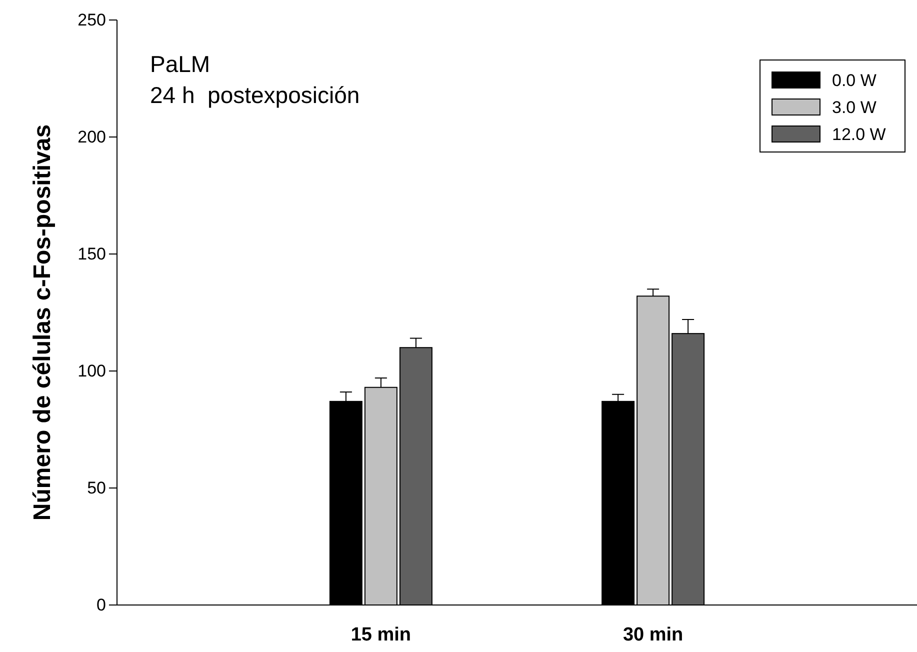 The height and width of the screenshot is (652, 917). What do you see at coordinates (255, 95) in the screenshot?
I see `text: 24 h postexposición` at bounding box center [255, 95].